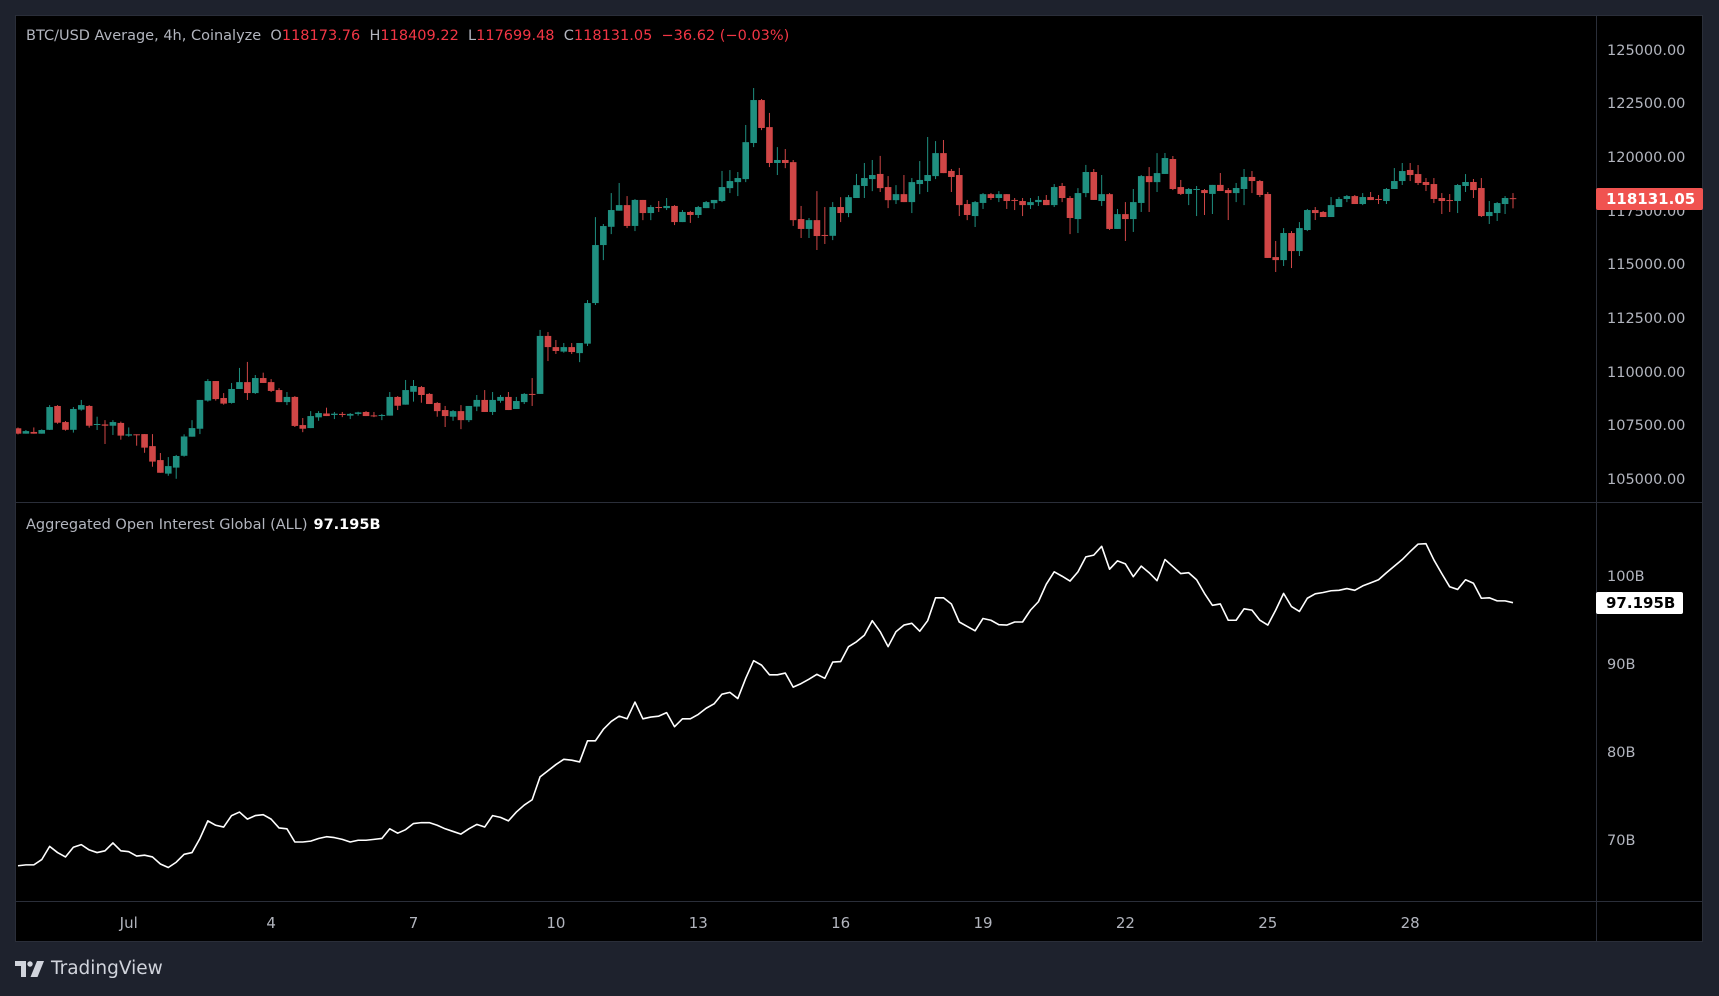 The image size is (1719, 996). I want to click on oi-axis-tick: 70B, so click(1621, 841).